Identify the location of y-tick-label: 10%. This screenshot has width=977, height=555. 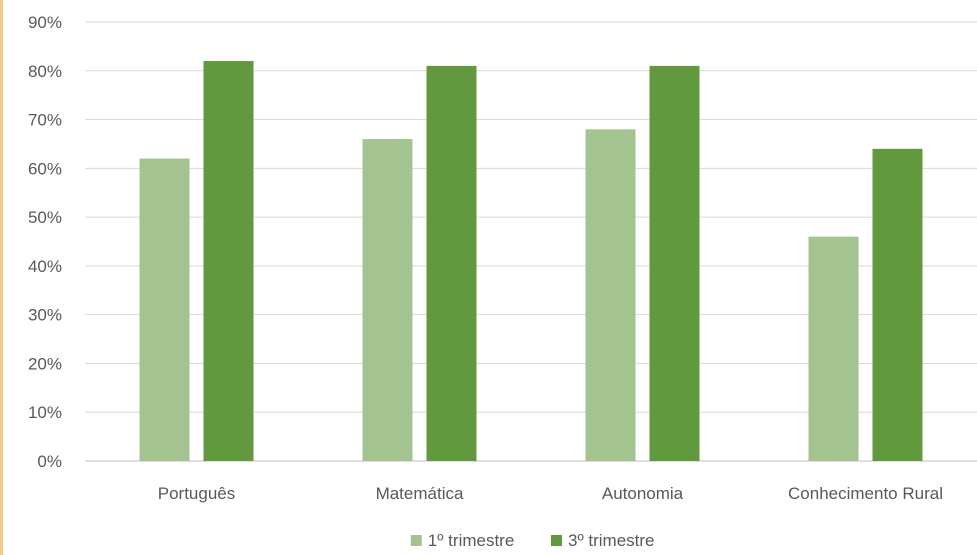
(45, 412).